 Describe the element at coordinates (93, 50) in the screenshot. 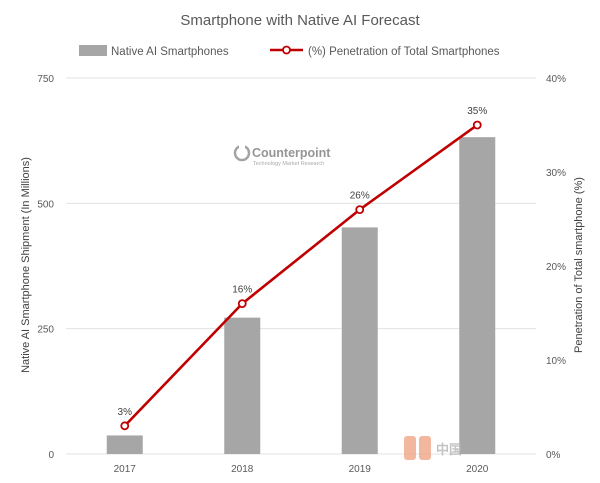

I see `legend-bar-swatch` at that location.